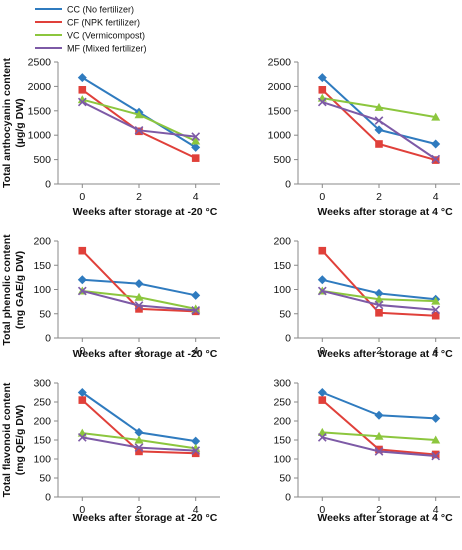 The image size is (462, 550). What do you see at coordinates (7, 123) in the screenshot?
I see `y-axis-title-line: Total anthocyanin content` at bounding box center [7, 123].